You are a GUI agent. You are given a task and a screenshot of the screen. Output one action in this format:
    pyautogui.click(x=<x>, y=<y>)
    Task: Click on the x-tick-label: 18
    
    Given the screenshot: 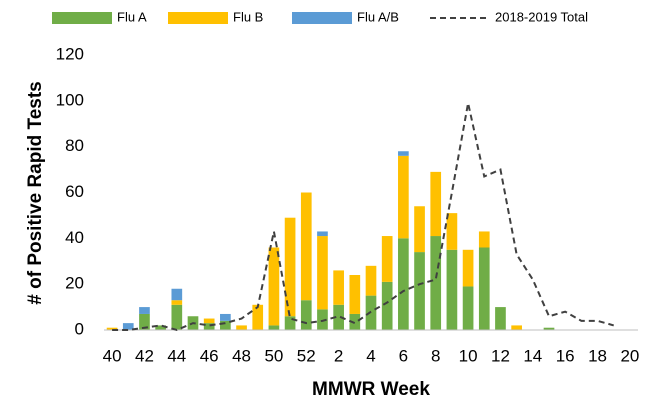 What is the action you would take?
    pyautogui.click(x=597, y=355)
    